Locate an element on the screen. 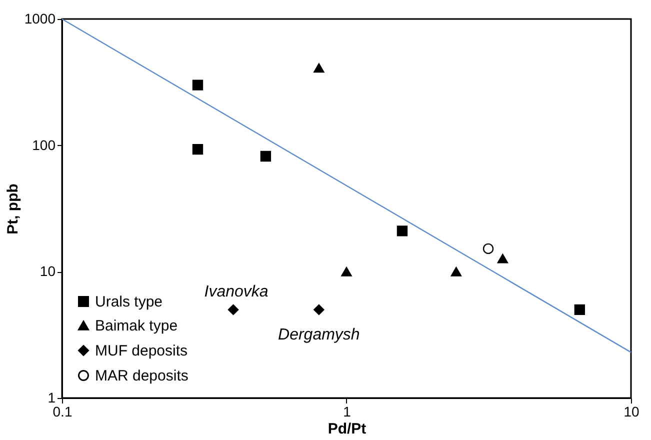 This screenshot has width=651, height=440. x-tick-label: 10 is located at coordinates (632, 412).